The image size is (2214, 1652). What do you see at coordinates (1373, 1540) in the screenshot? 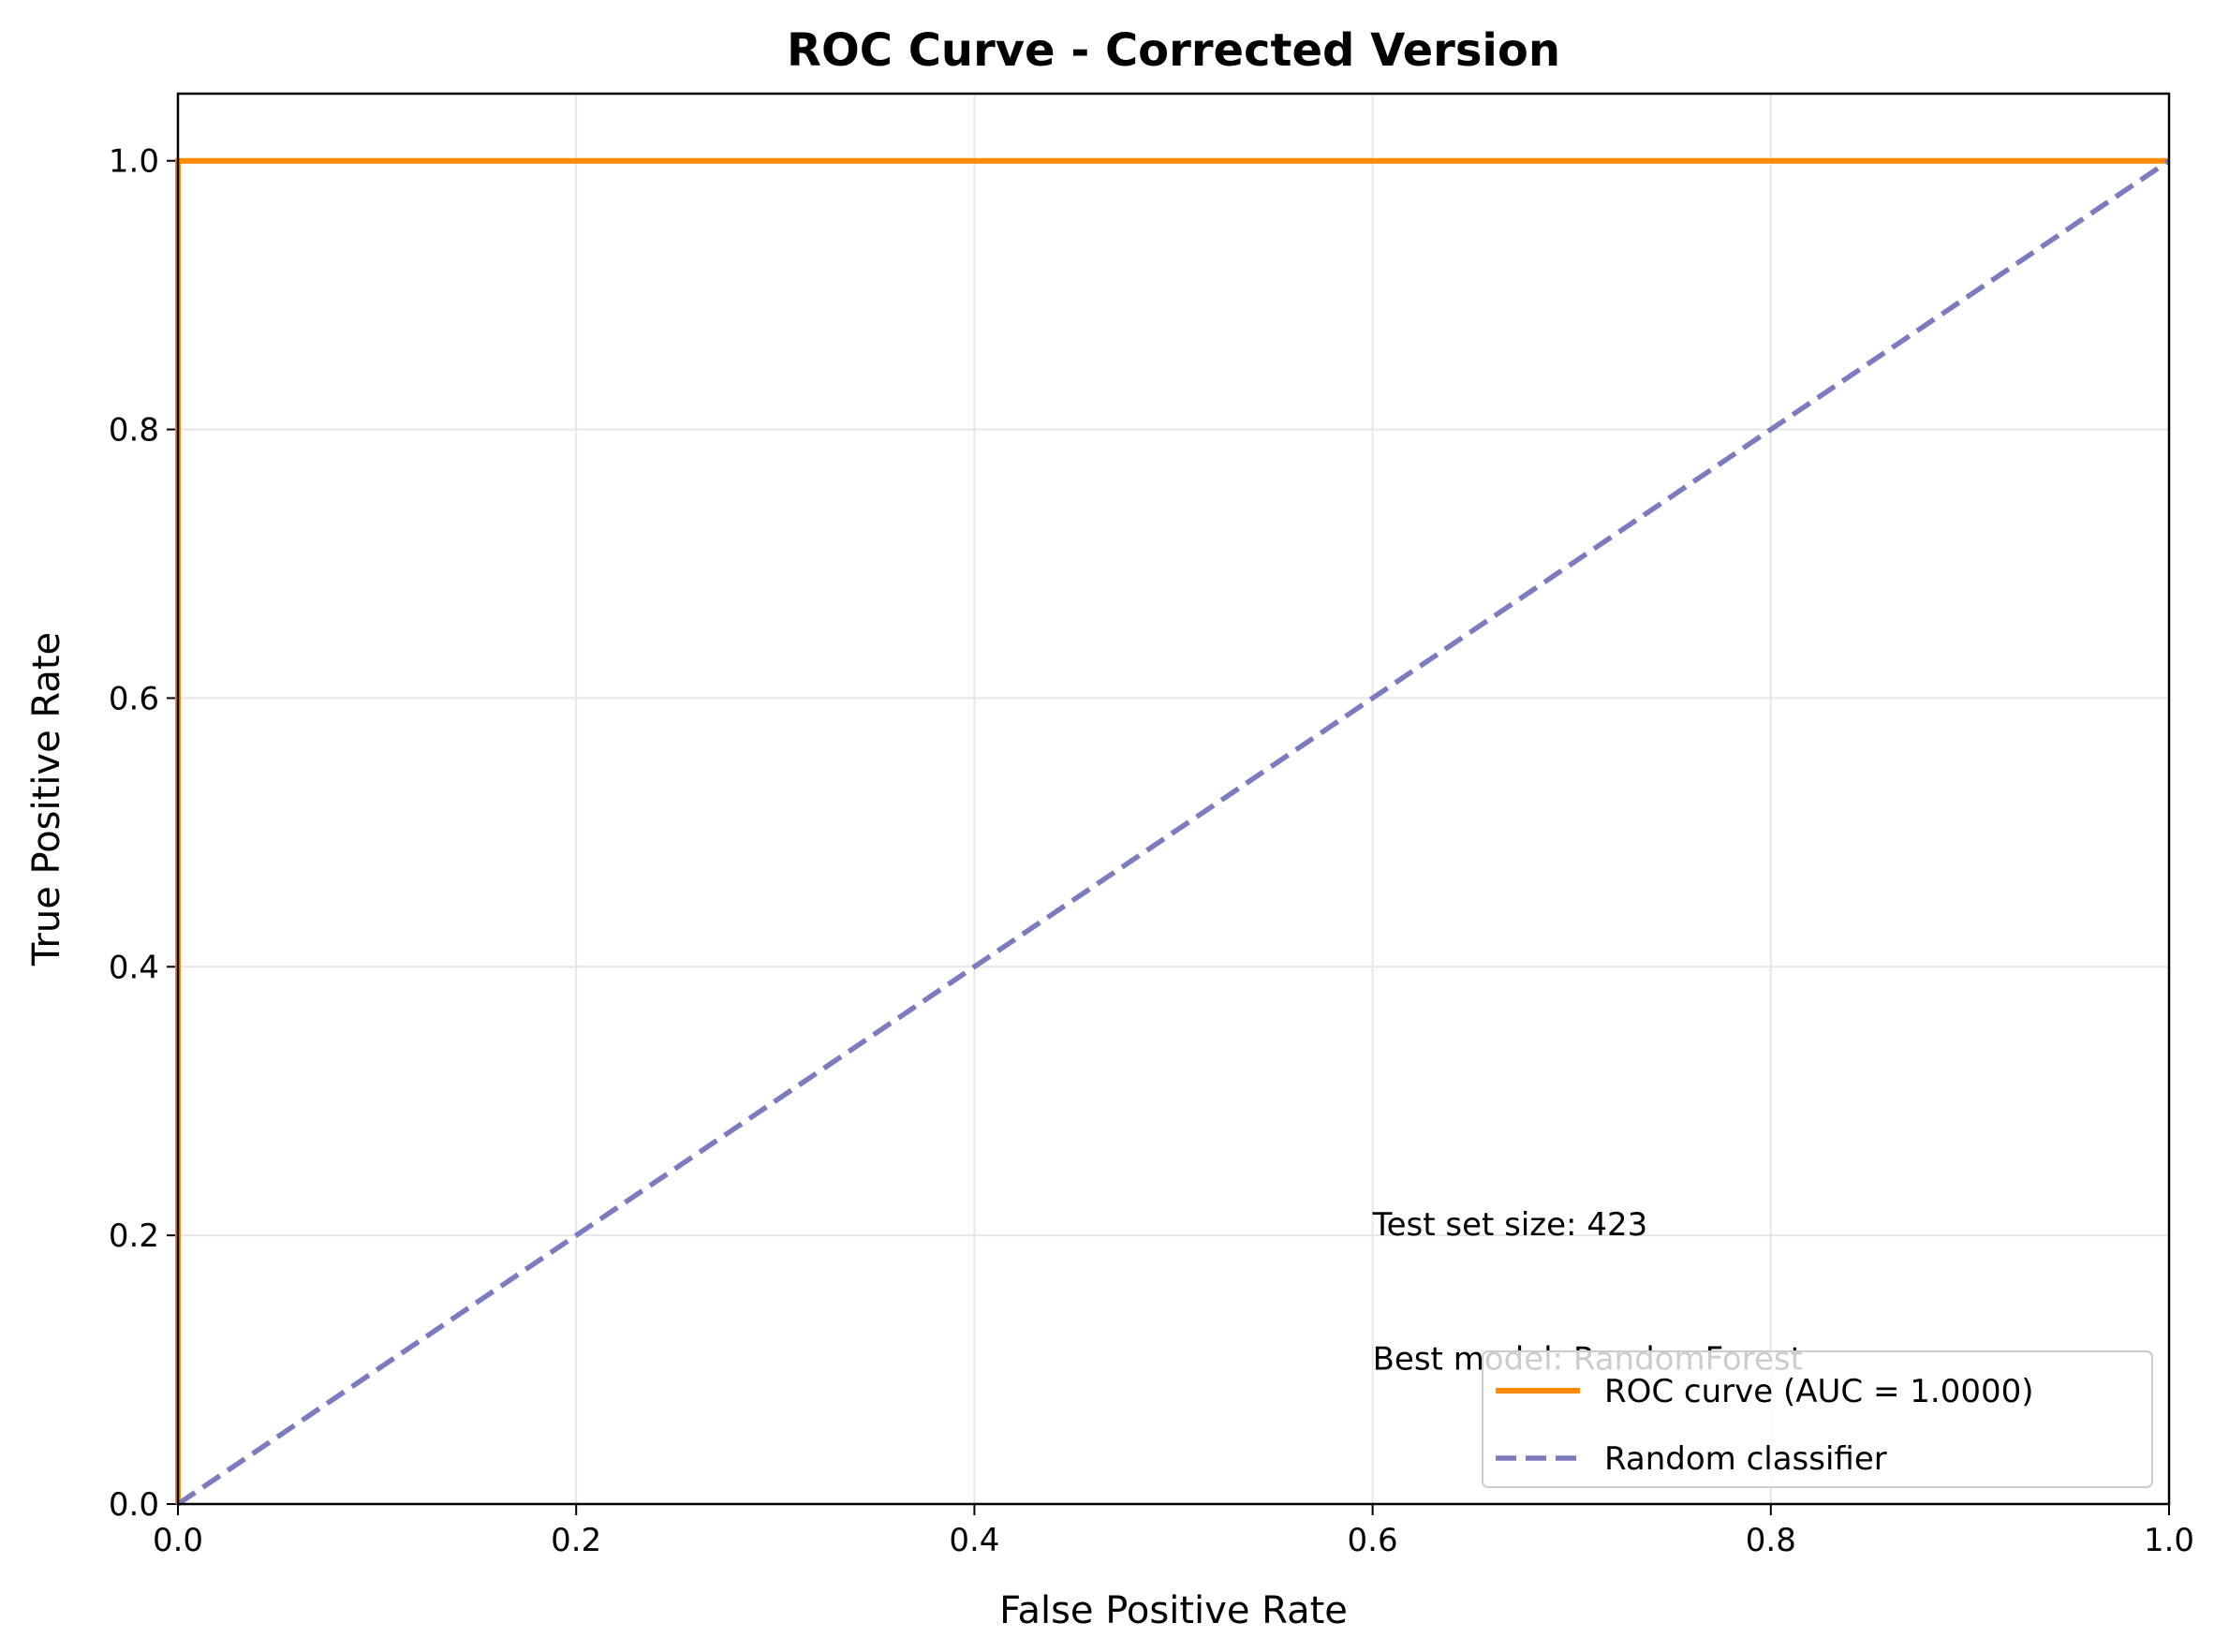
I see `x-tick-label: 0.6` at bounding box center [1373, 1540].